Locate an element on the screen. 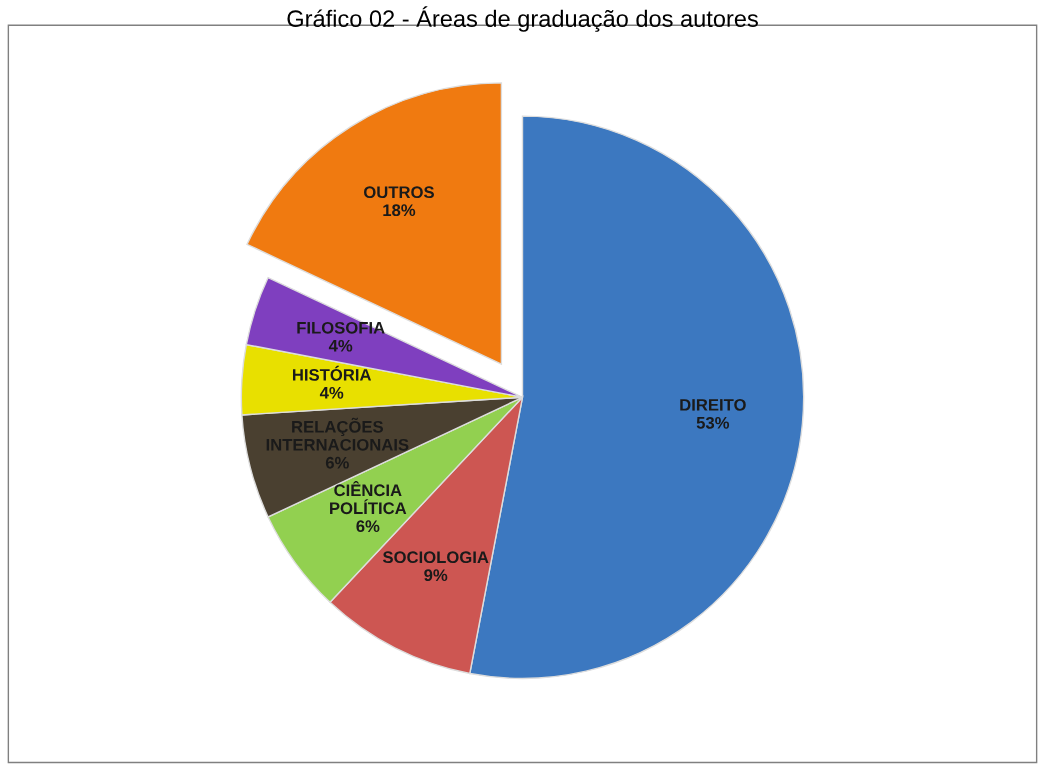  slice-label: OUTROS is located at coordinates (399, 192).